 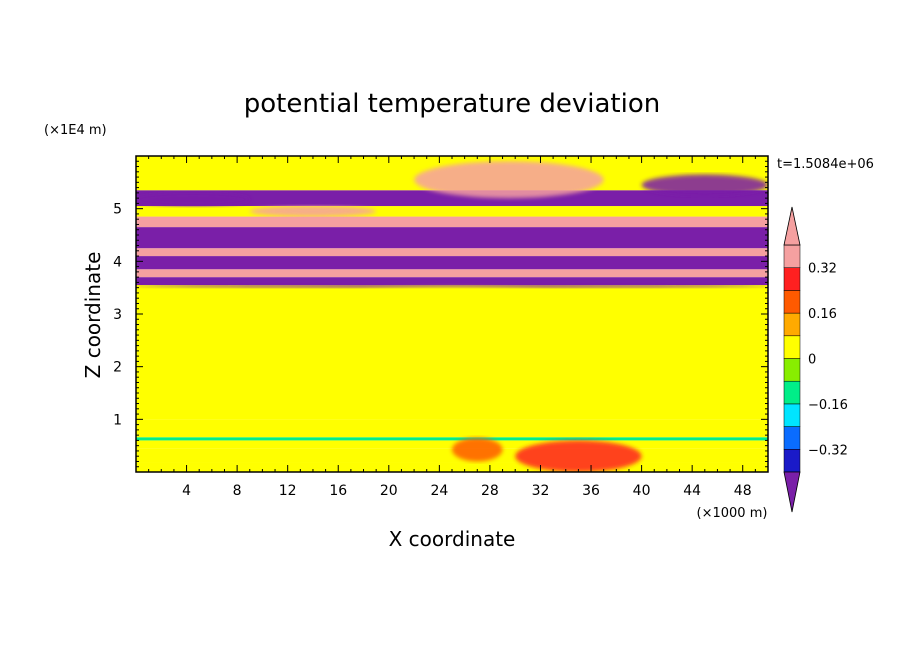 What do you see at coordinates (117, 420) in the screenshot?
I see `y-tick-label: 1` at bounding box center [117, 420].